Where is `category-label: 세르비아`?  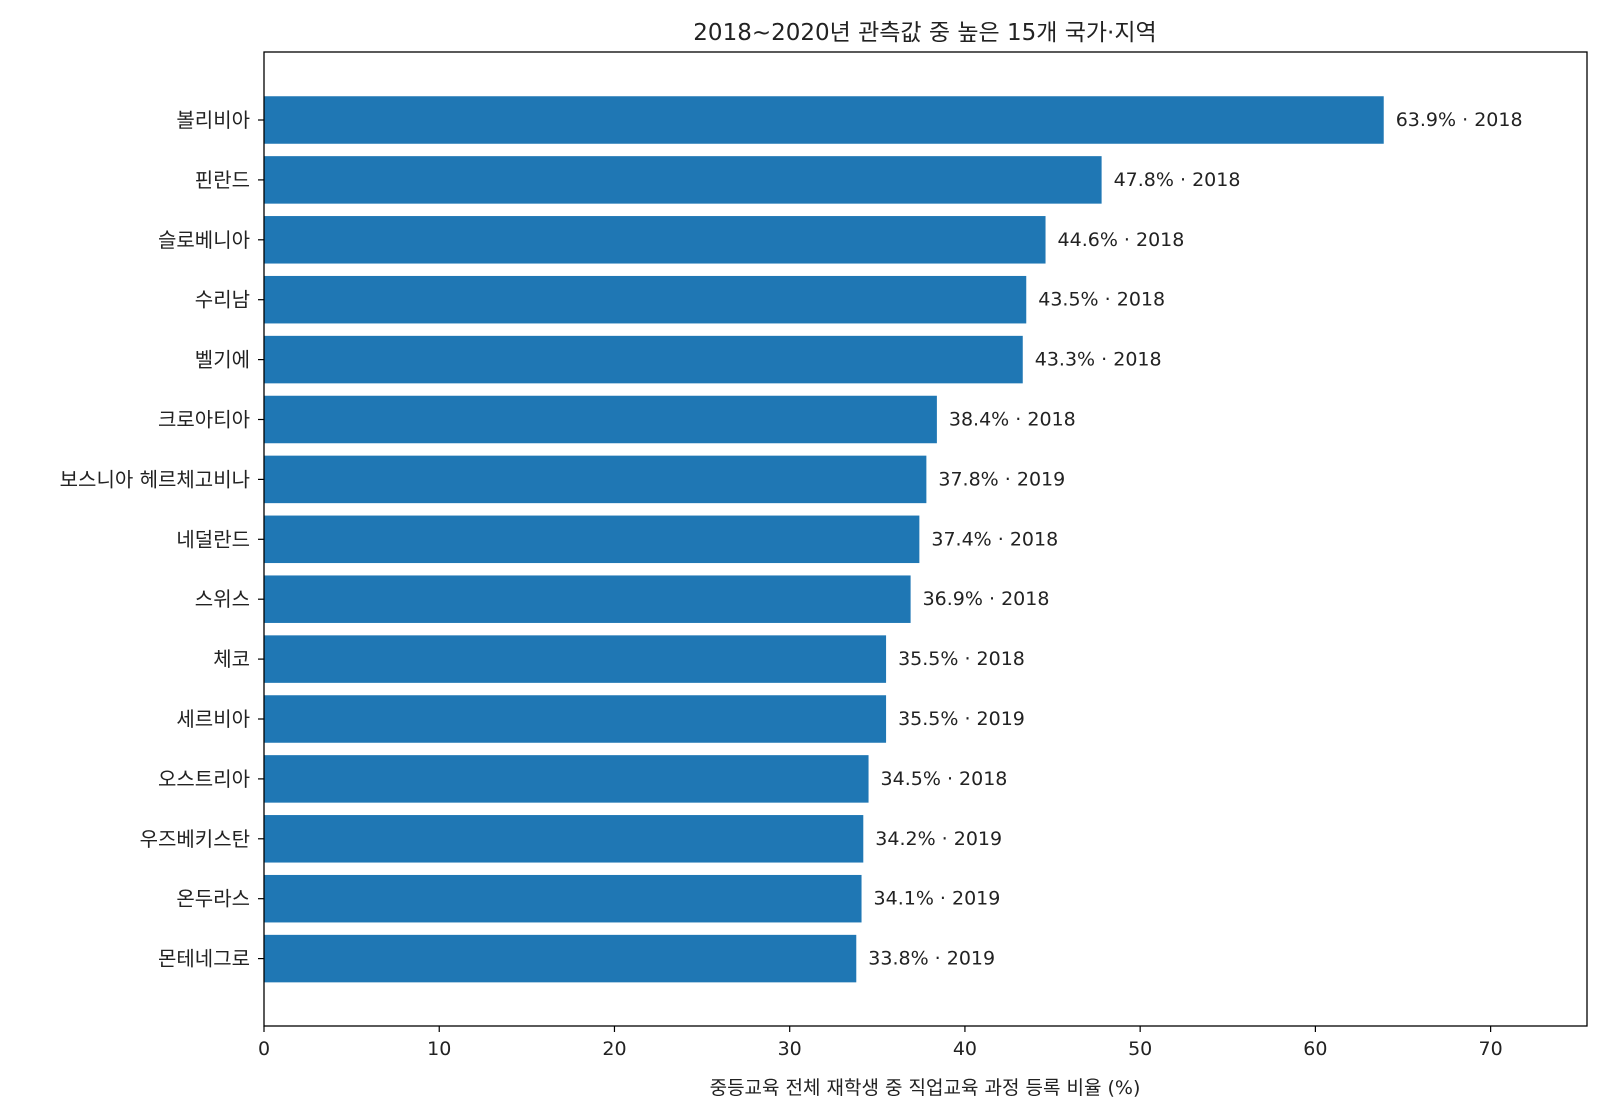
category-label: 세르비아 is located at coordinates (213, 719).